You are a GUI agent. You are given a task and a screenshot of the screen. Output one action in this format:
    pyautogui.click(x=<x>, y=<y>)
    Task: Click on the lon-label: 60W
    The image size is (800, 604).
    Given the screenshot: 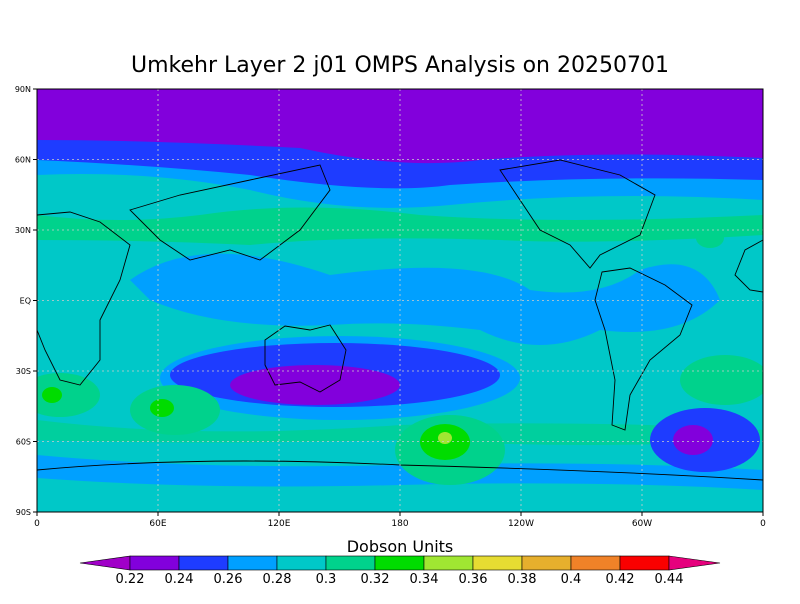 What is the action you would take?
    pyautogui.click(x=642, y=524)
    